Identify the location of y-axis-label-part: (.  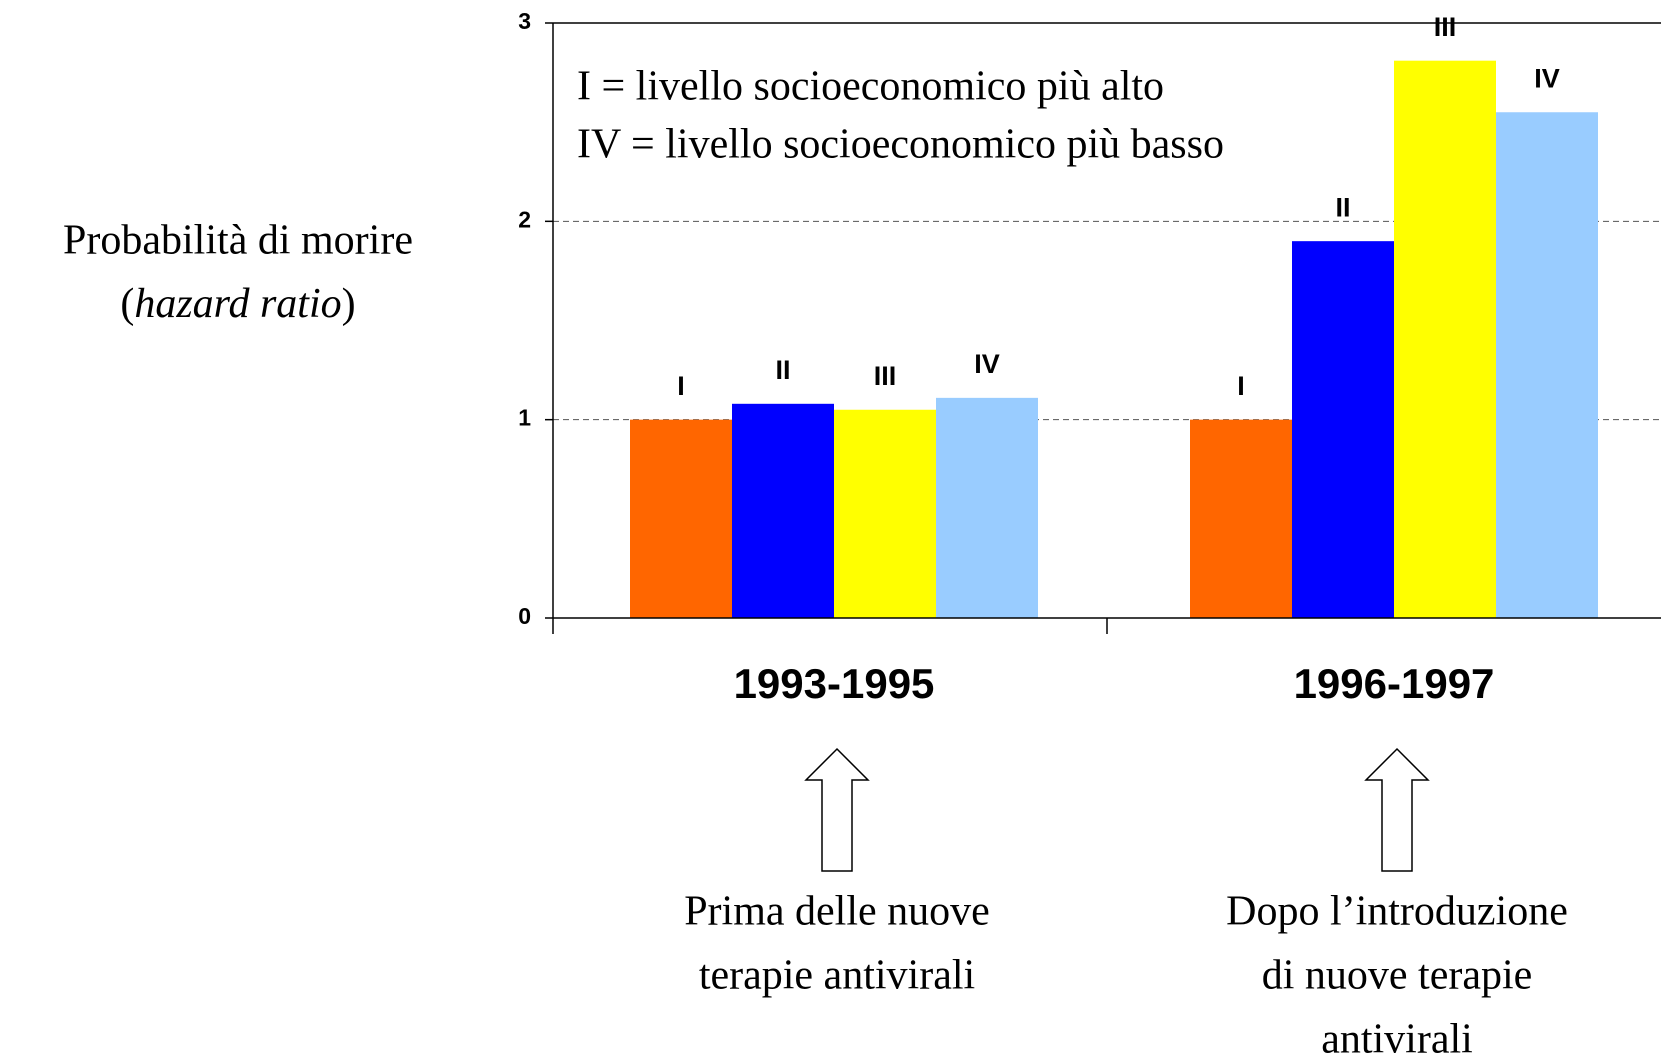
(127, 304).